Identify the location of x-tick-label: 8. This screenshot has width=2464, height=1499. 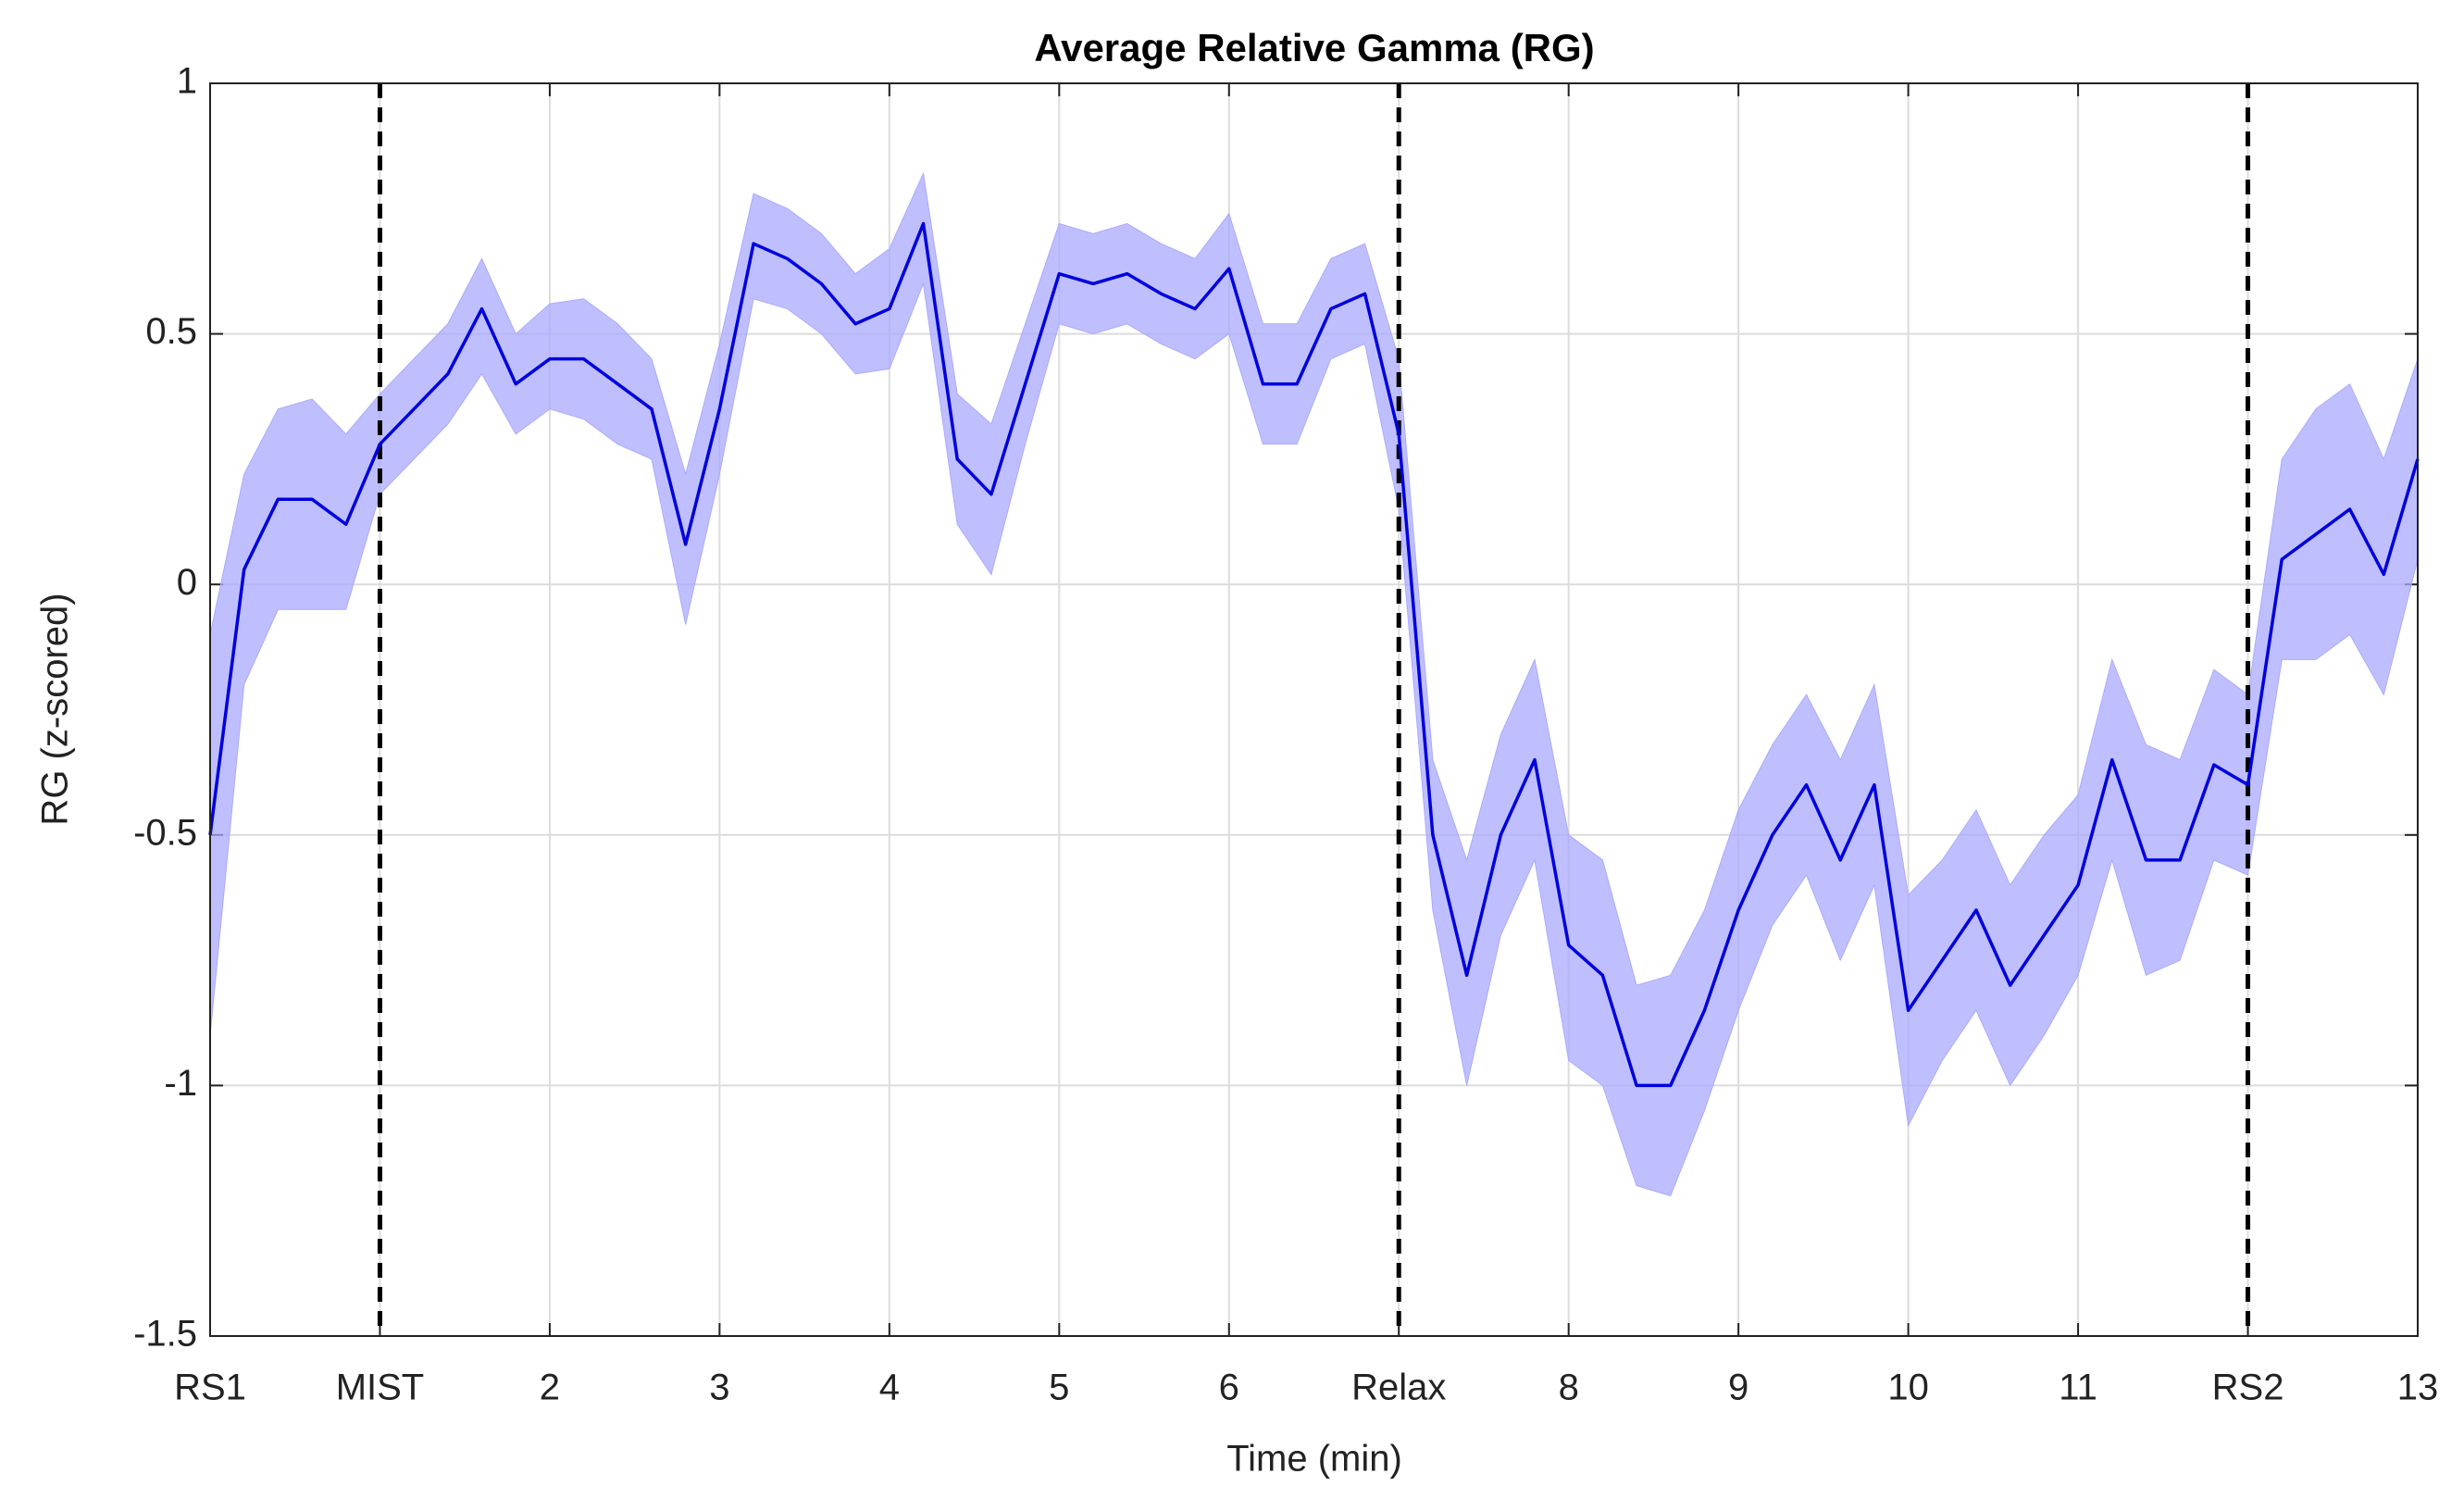
(1569, 1388).